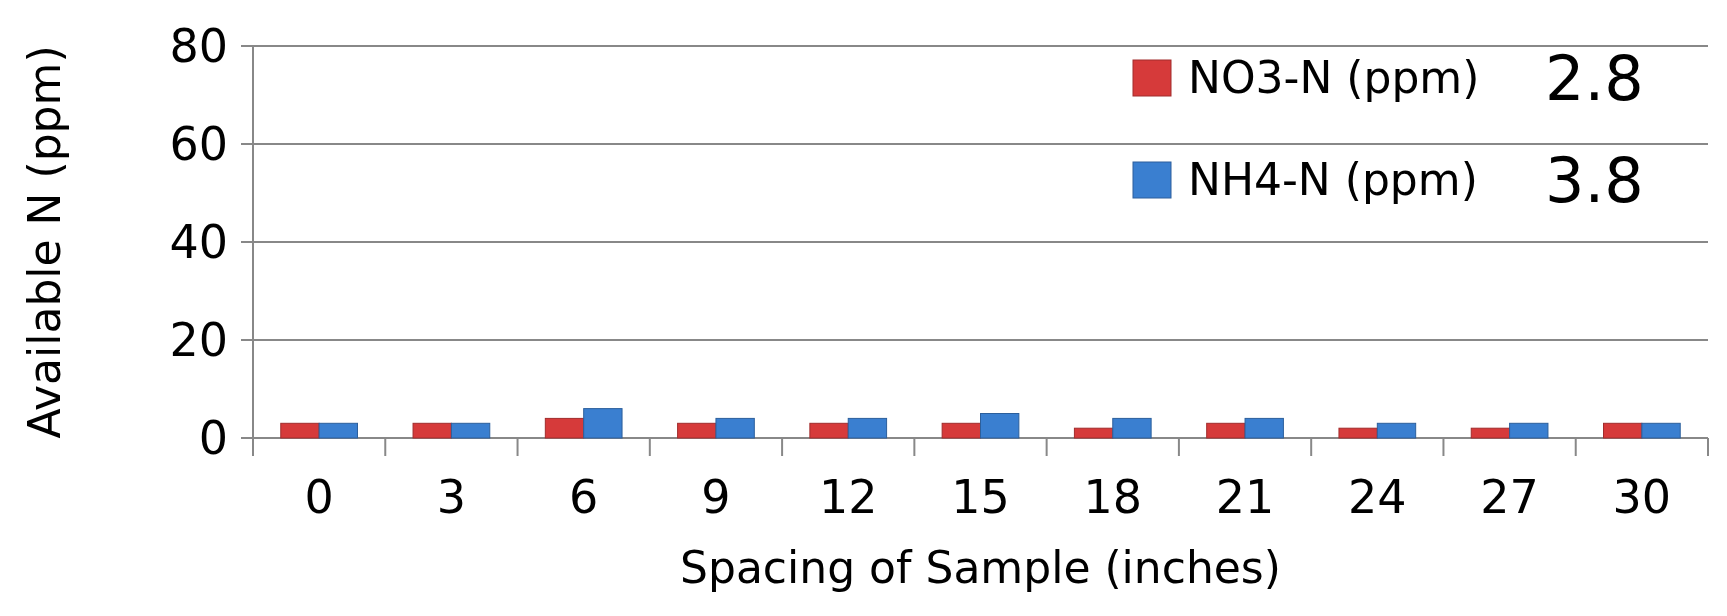 The width and height of the screenshot is (1727, 616). Describe the element at coordinates (1333, 180) in the screenshot. I see `legend-label: NH4-N (ppm)` at that location.